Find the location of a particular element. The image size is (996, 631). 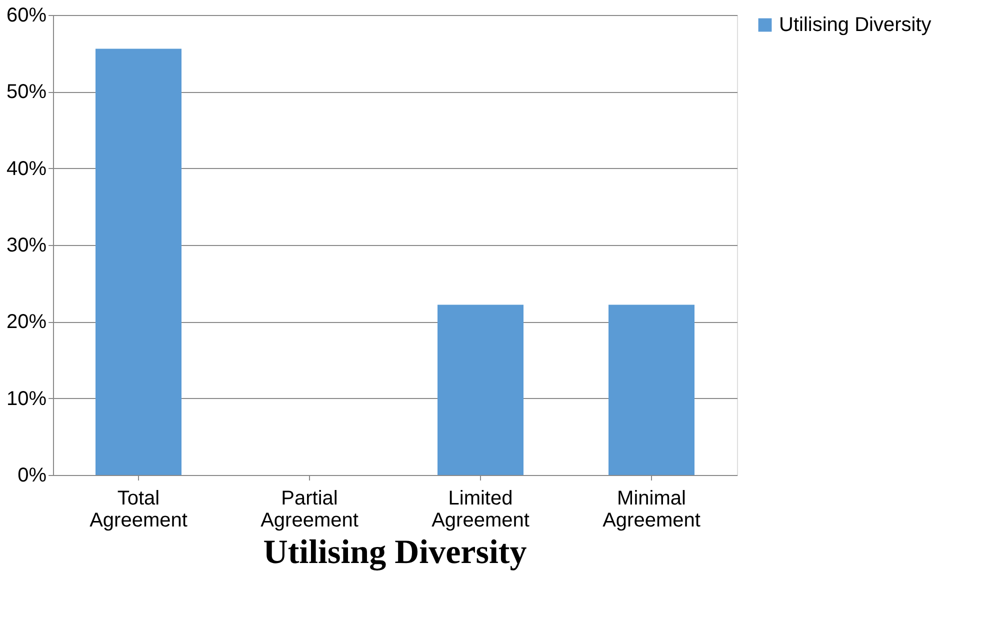

y-tick-label: 30% is located at coordinates (26, 245).